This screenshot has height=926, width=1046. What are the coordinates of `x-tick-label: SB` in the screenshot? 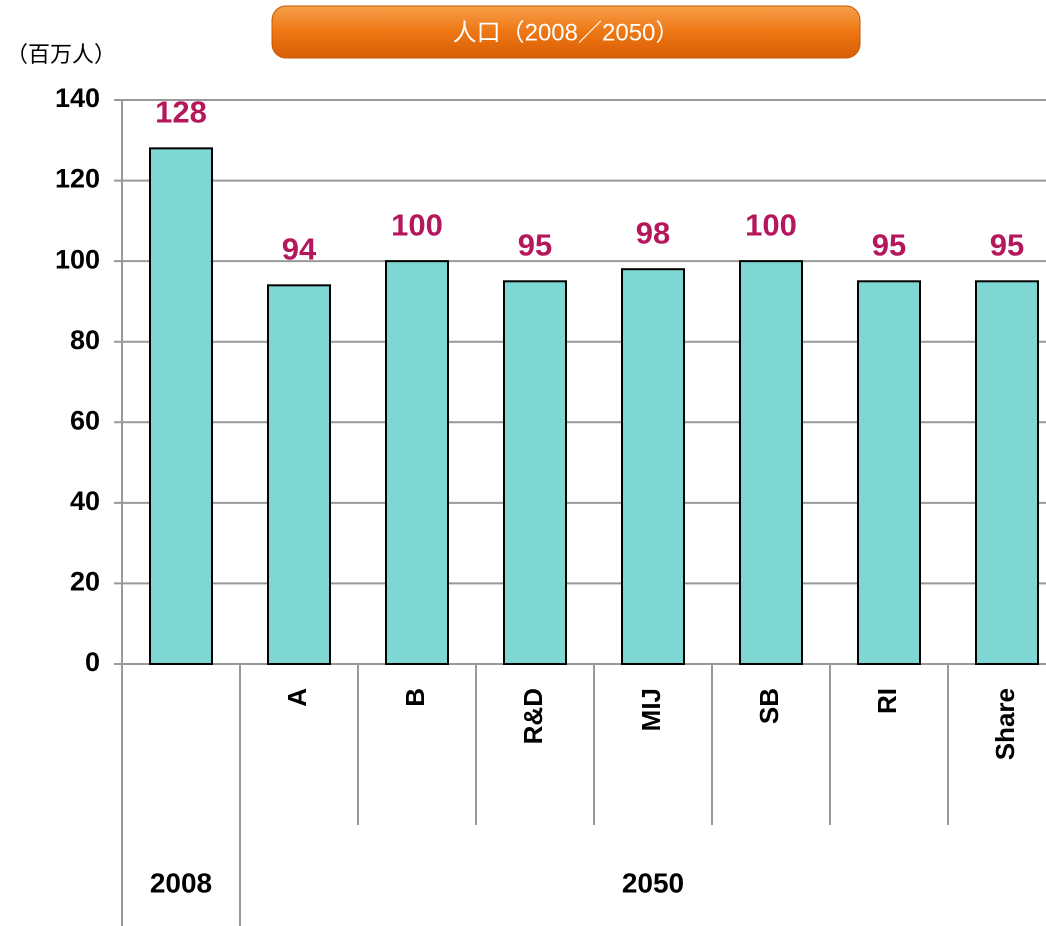 It's located at (769, 706).